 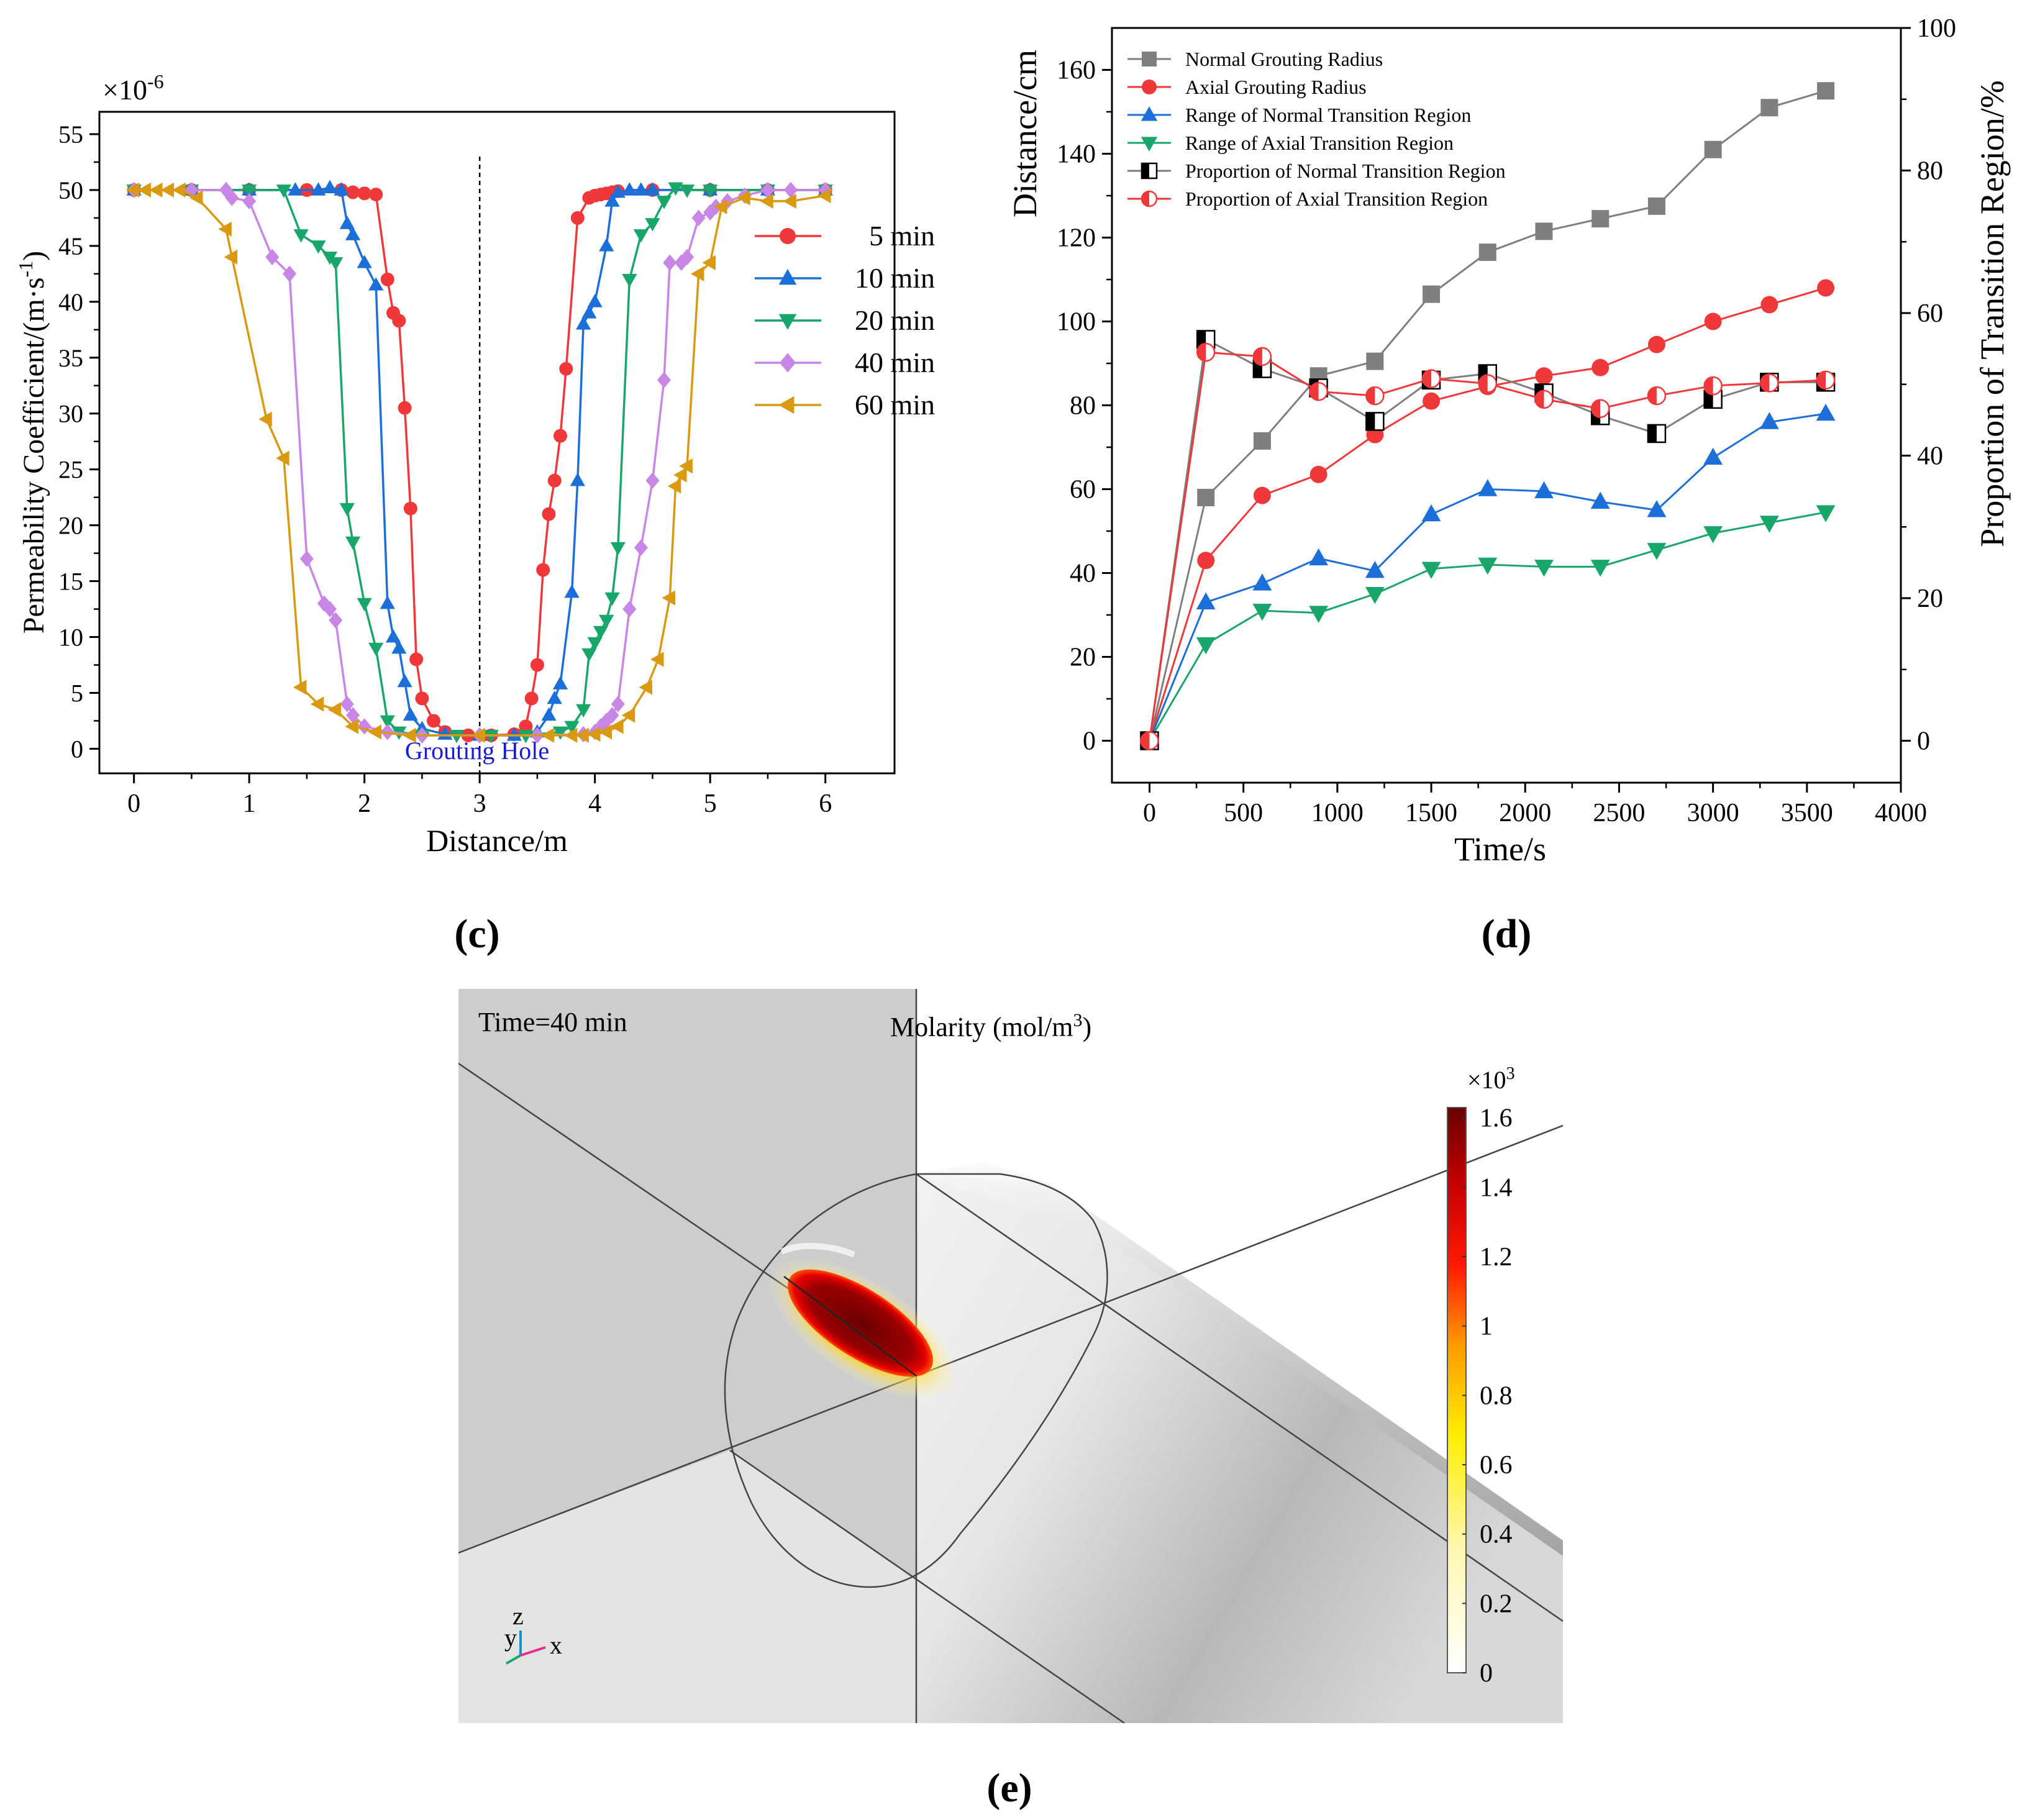 What do you see at coordinates (1713, 813) in the screenshot?
I see `x-tick-label: 3000` at bounding box center [1713, 813].